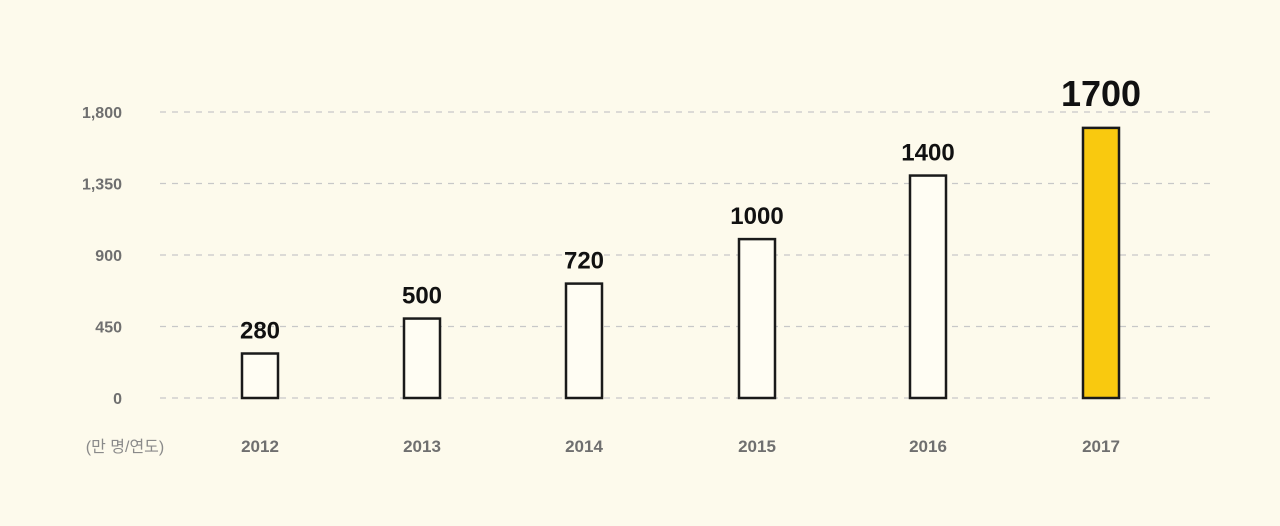 The height and width of the screenshot is (526, 1280). I want to click on data-label-2016: 1400, so click(927, 153).